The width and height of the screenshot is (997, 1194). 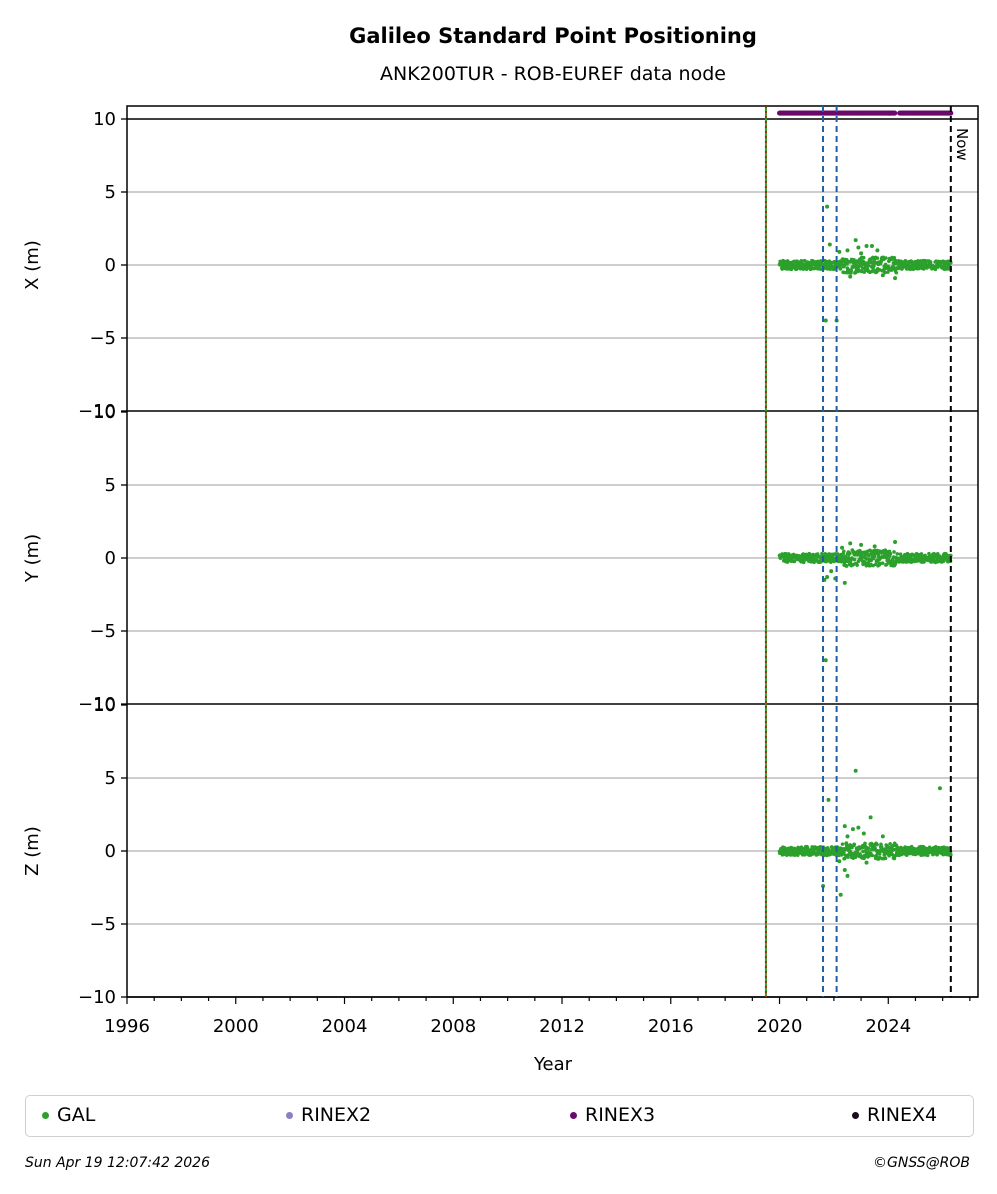 What do you see at coordinates (127, 1026) in the screenshot?
I see `x-tick-label: 1996` at bounding box center [127, 1026].